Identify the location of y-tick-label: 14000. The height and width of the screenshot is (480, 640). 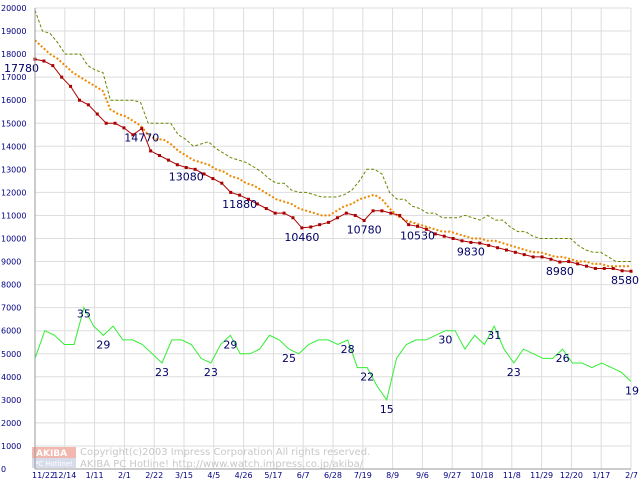
(13, 146).